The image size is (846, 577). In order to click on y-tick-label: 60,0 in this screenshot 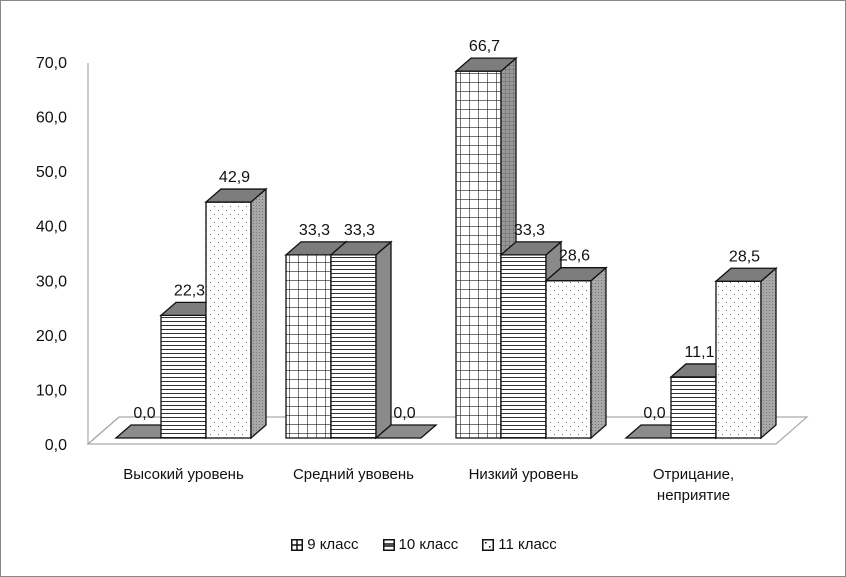, I will do `click(51, 118)`.